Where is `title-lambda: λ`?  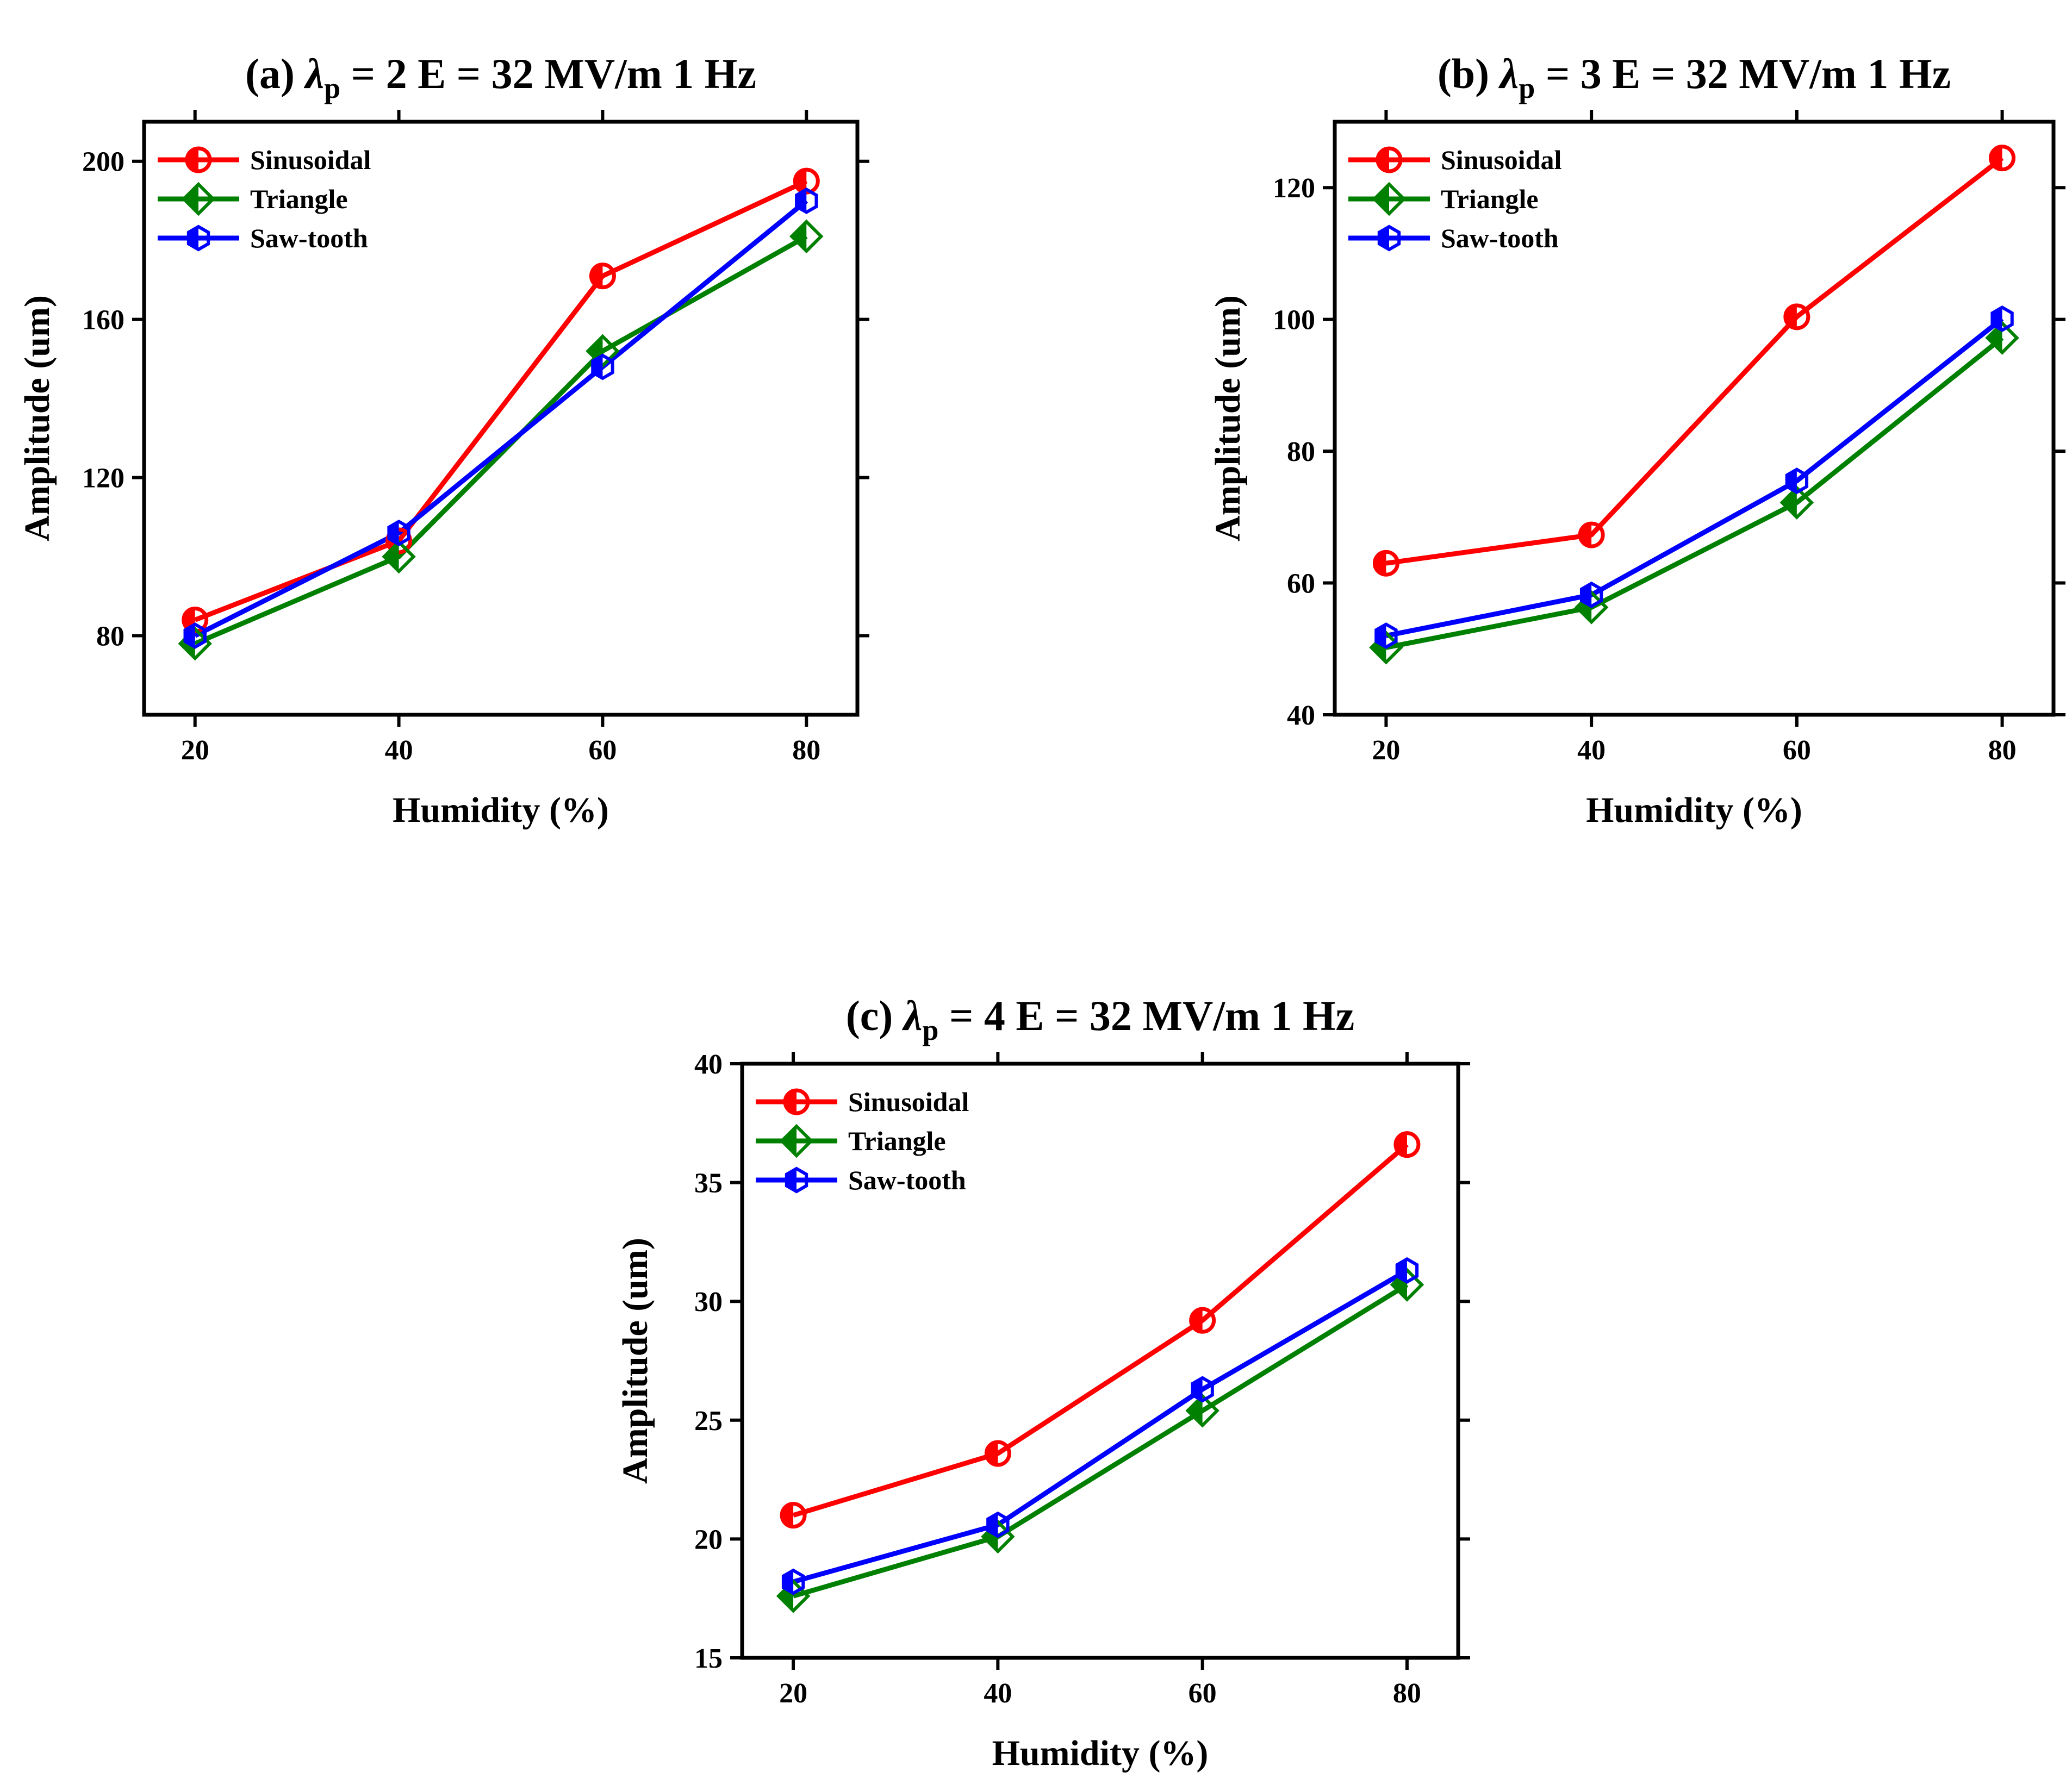 title-lambda: λ is located at coordinates (1508, 73).